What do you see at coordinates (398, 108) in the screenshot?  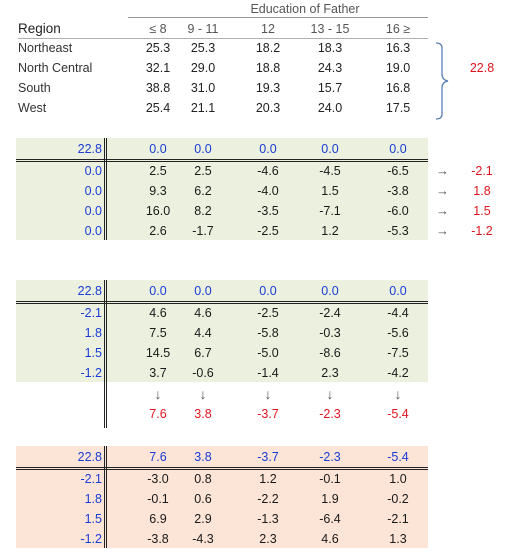 I see `source-cell: 17.5` at bounding box center [398, 108].